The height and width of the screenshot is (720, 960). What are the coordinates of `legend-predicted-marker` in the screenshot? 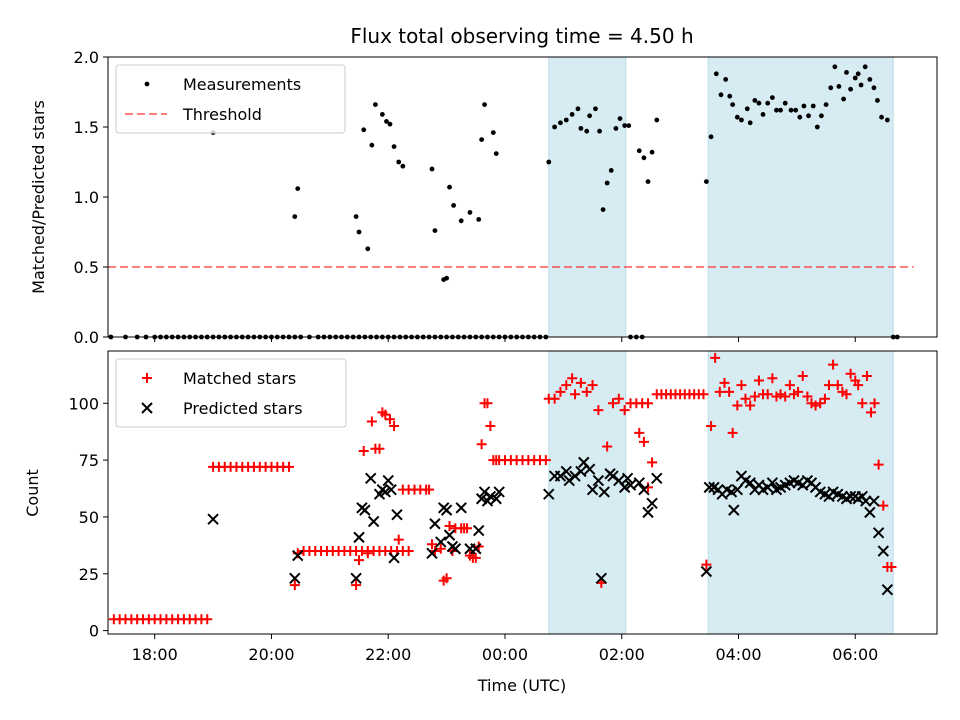 It's located at (147, 408).